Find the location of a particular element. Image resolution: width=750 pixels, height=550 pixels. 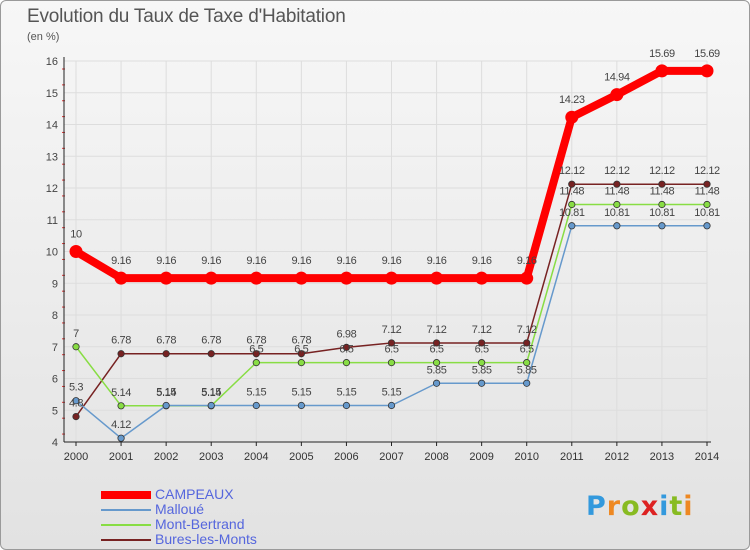

x-tick-label: 2010 is located at coordinates (526, 457).